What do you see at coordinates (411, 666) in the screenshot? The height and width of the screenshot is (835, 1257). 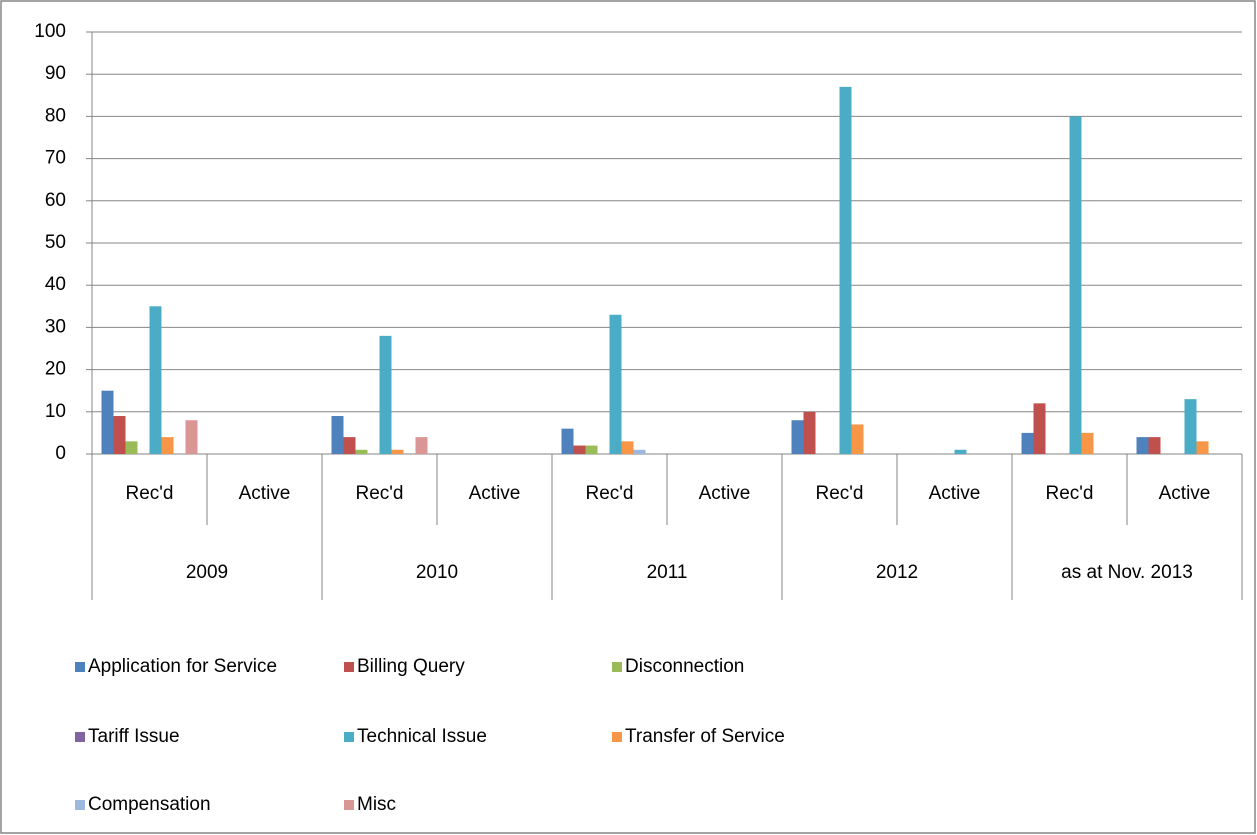 I see `legend-label: Billing Query` at bounding box center [411, 666].